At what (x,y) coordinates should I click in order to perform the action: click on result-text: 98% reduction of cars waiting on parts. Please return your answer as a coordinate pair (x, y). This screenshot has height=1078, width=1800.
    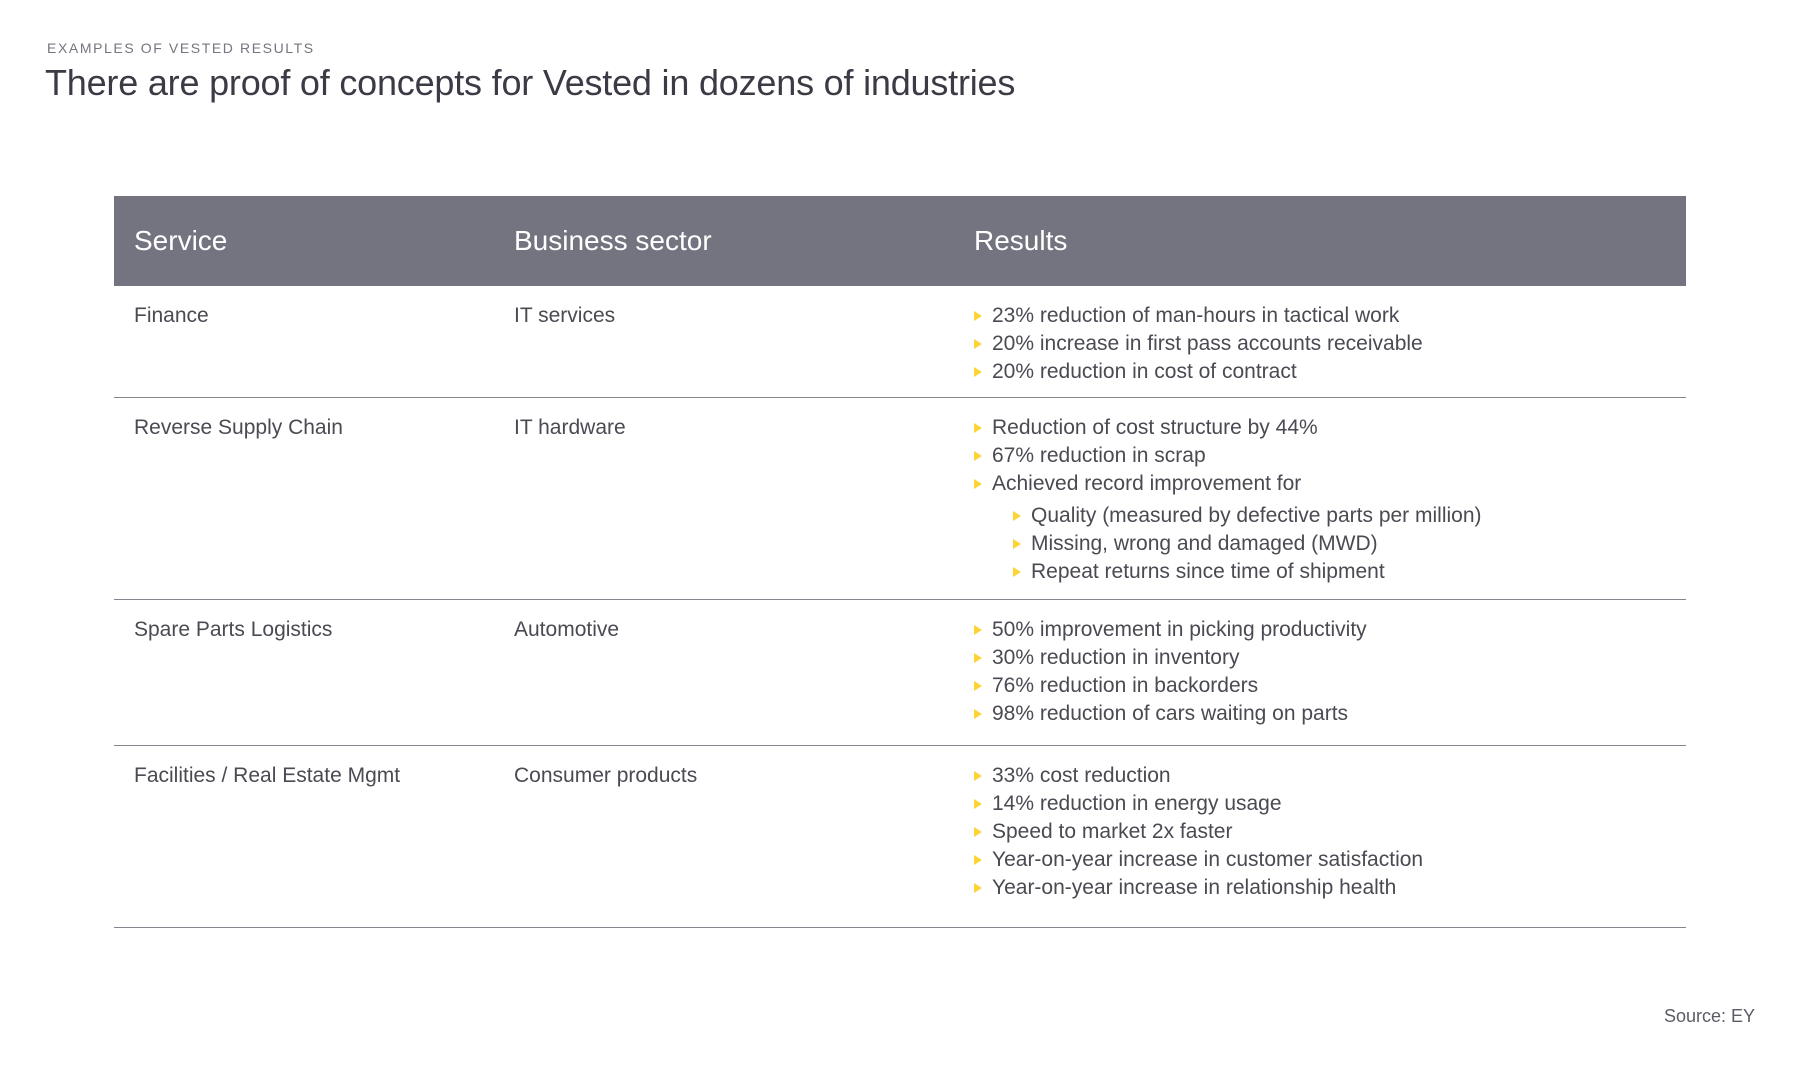
    Looking at the image, I should click on (1170, 713).